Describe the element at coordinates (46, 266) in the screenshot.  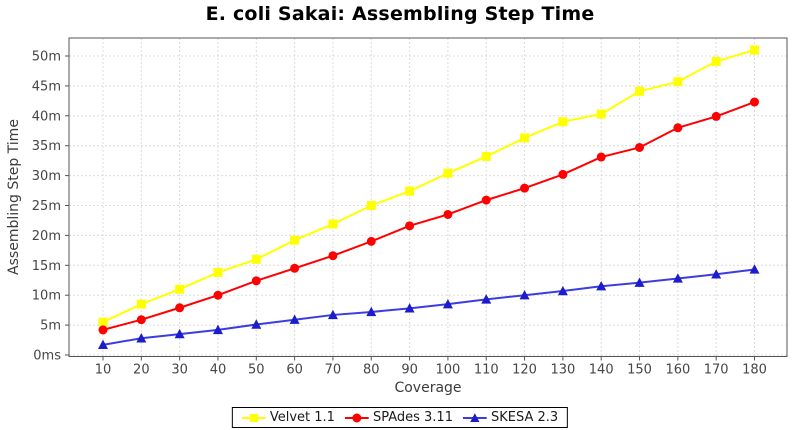
I see `y-tick-label: 15m` at that location.